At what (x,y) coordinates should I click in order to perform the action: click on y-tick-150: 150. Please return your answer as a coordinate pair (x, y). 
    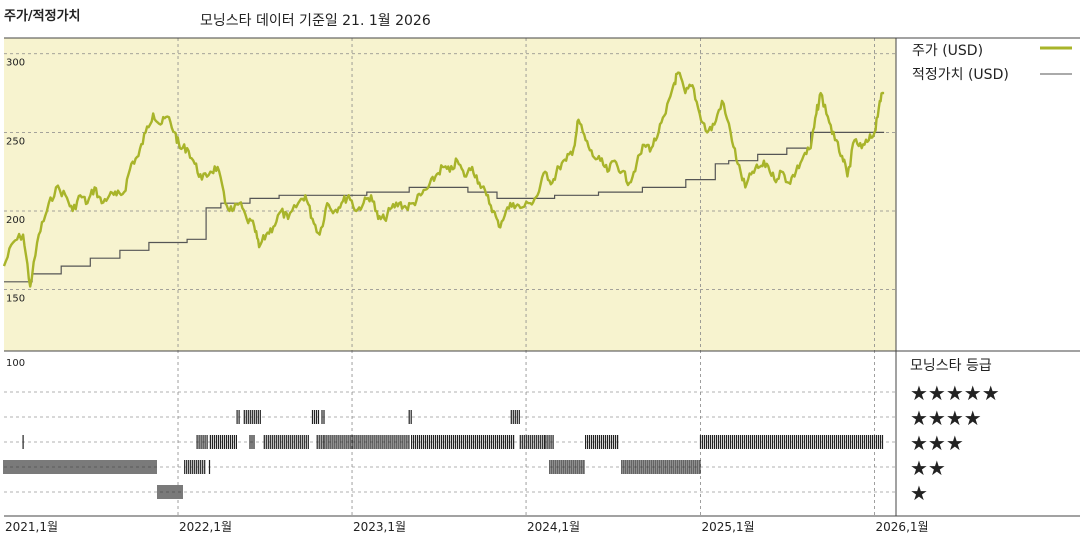
    Looking at the image, I should click on (15, 299).